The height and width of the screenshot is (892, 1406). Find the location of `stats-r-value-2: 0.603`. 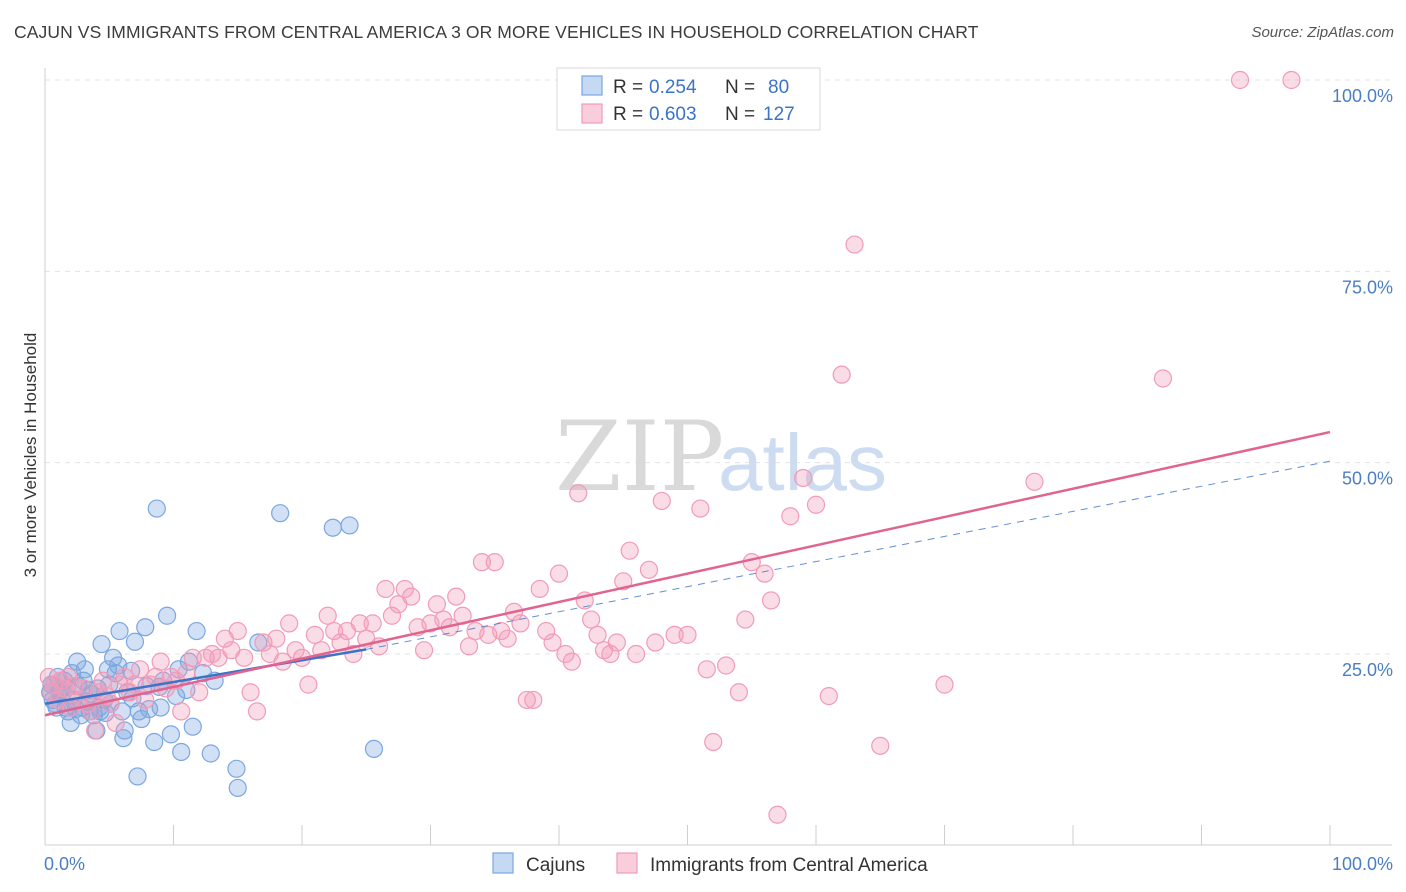

stats-r-value-2: 0.603 is located at coordinates (673, 114).